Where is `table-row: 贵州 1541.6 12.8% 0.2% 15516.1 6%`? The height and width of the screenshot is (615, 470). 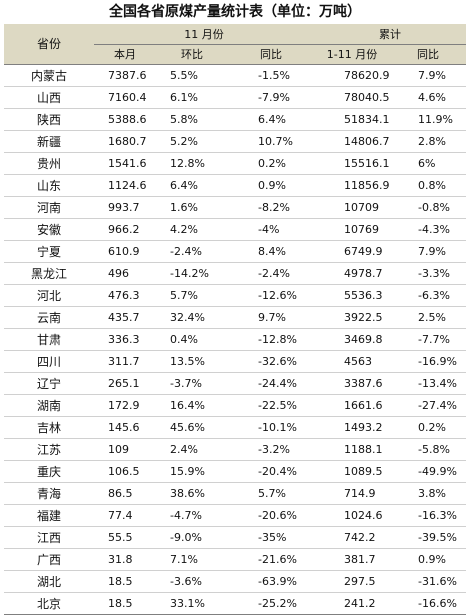 table-row: 贵州 1541.6 12.8% 0.2% 15516.1 6% is located at coordinates (235, 163).